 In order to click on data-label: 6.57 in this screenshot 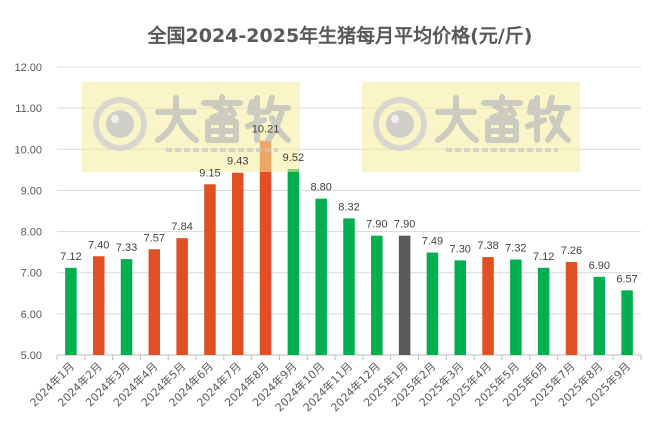, I will do `click(626, 279)`.